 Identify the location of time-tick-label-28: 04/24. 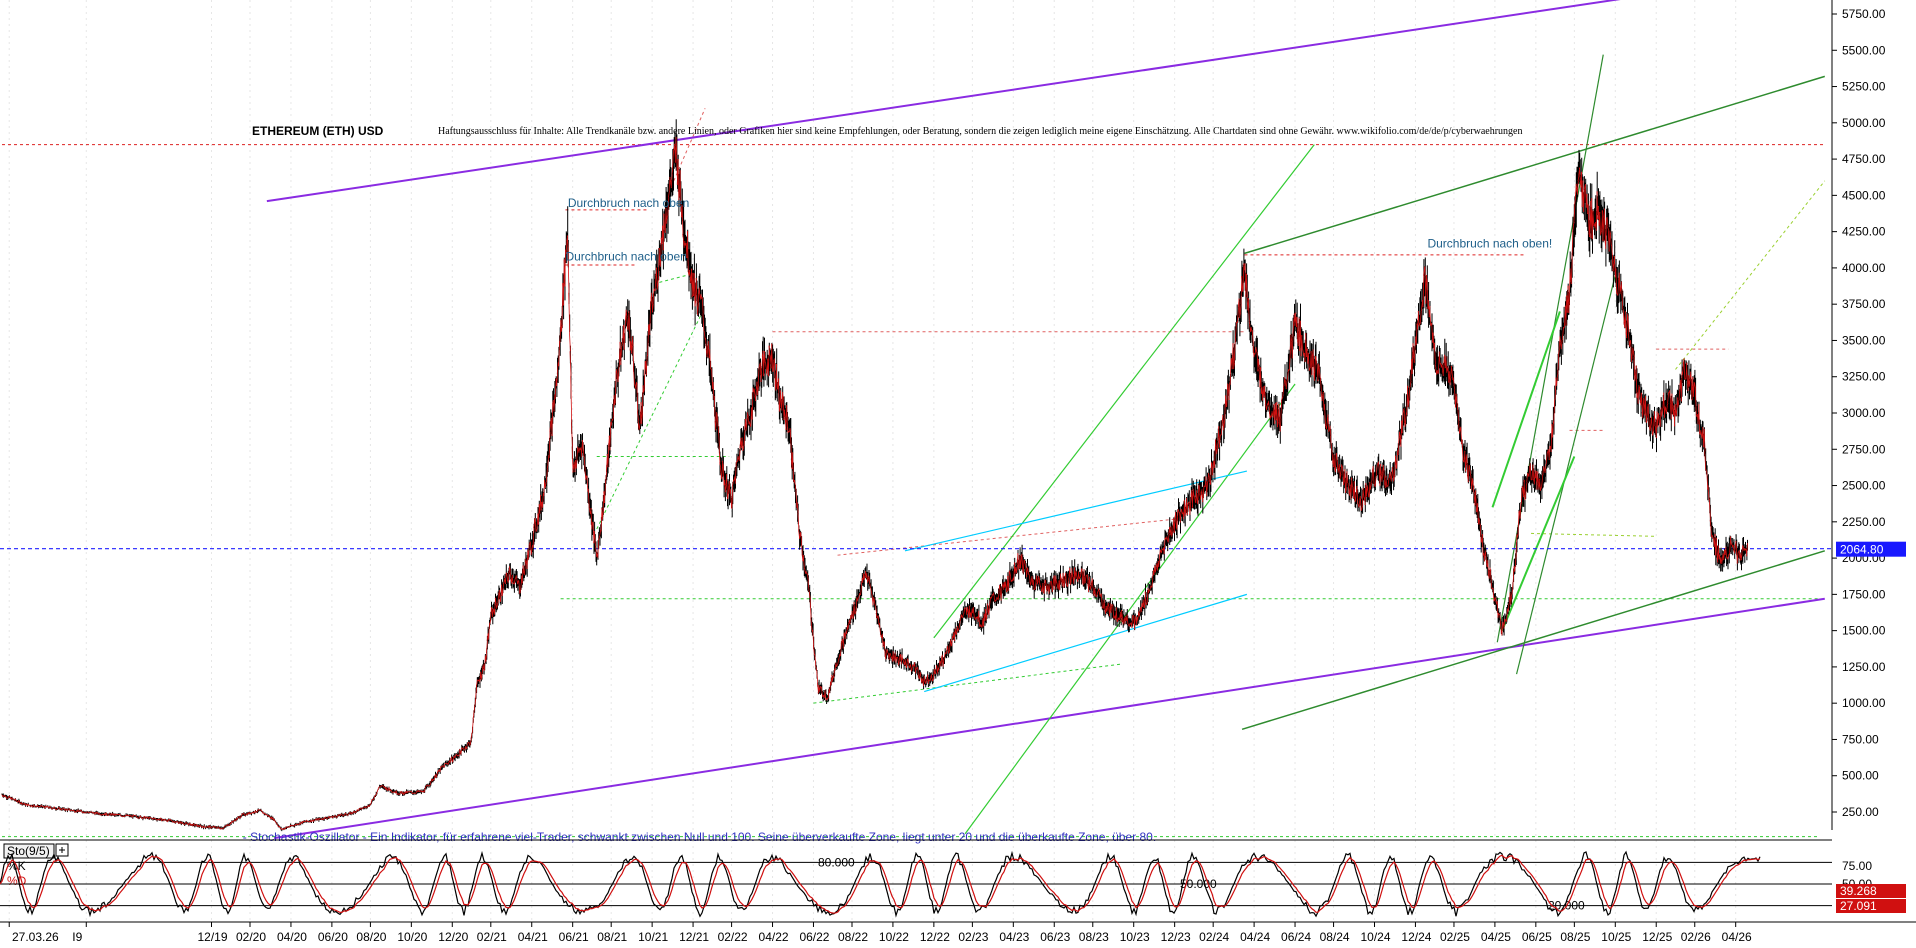
(1255, 937).